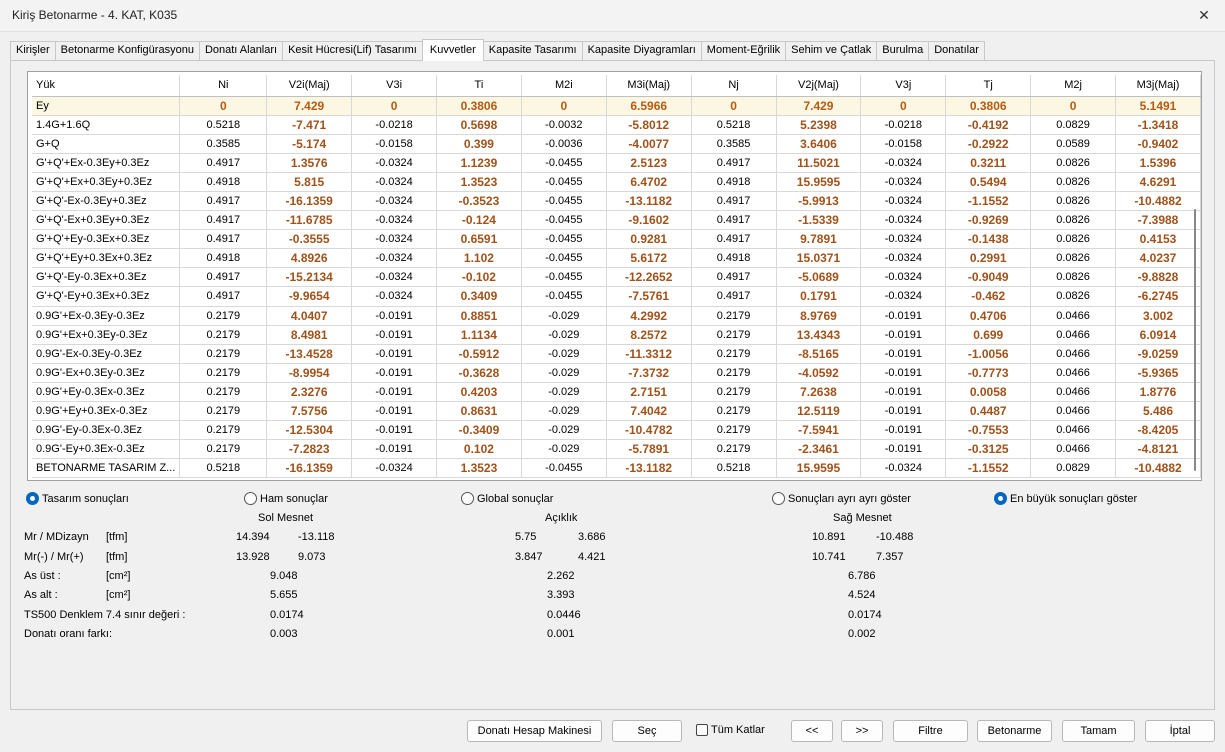 This screenshot has width=1225, height=752. I want to click on table-cell: -0.0191, so click(903, 316).